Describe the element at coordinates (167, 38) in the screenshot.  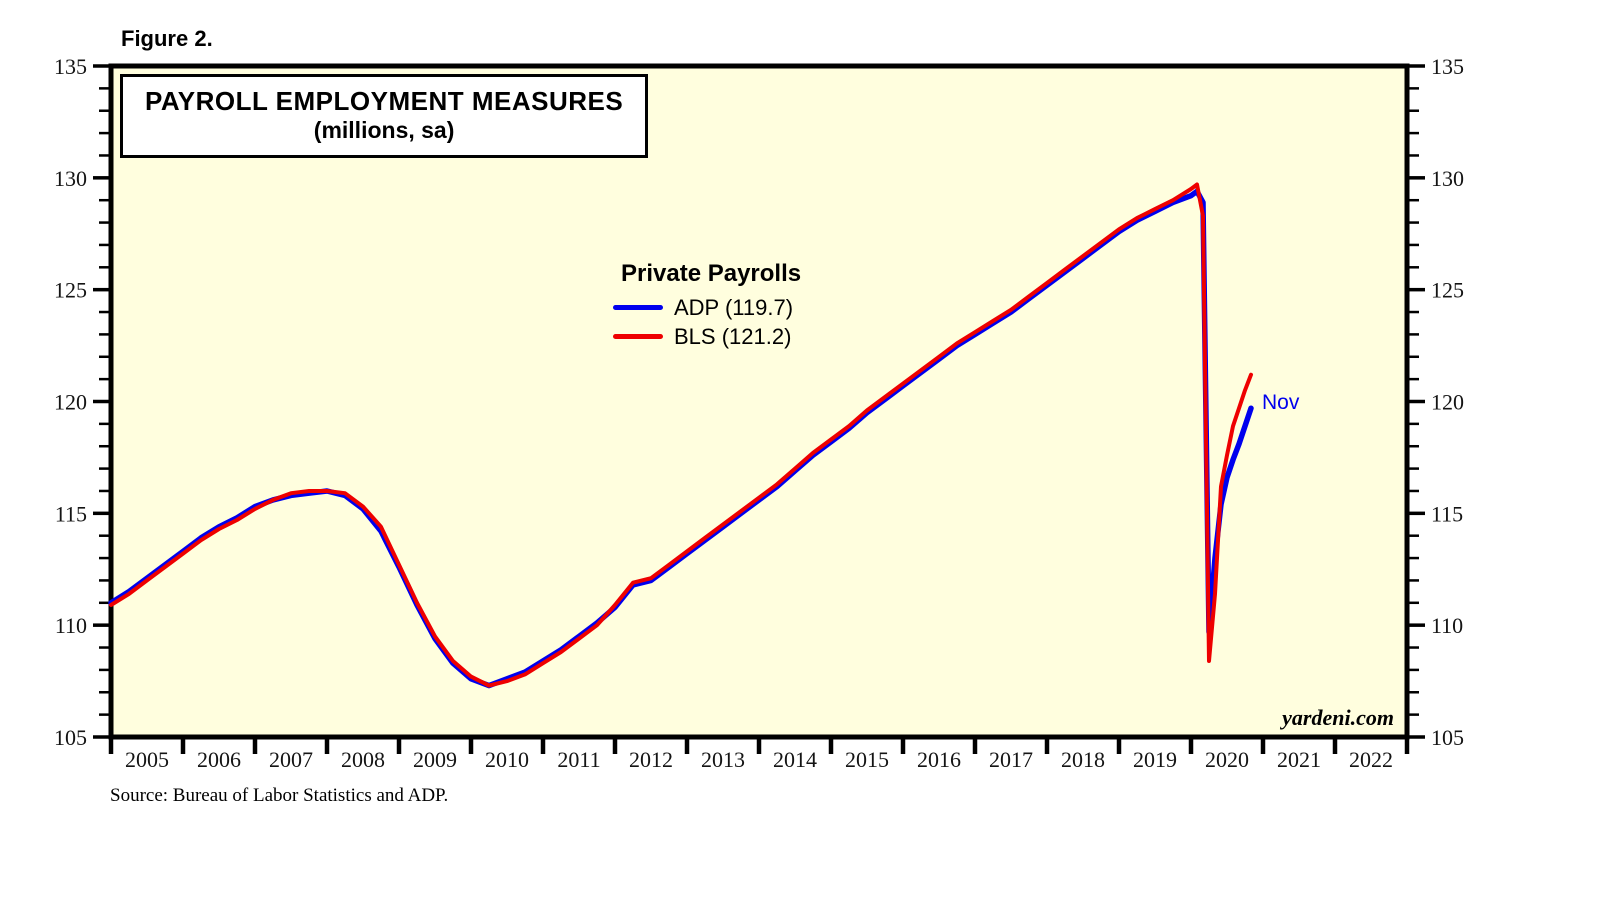
I see `figure-label: Figure 2.` at that location.